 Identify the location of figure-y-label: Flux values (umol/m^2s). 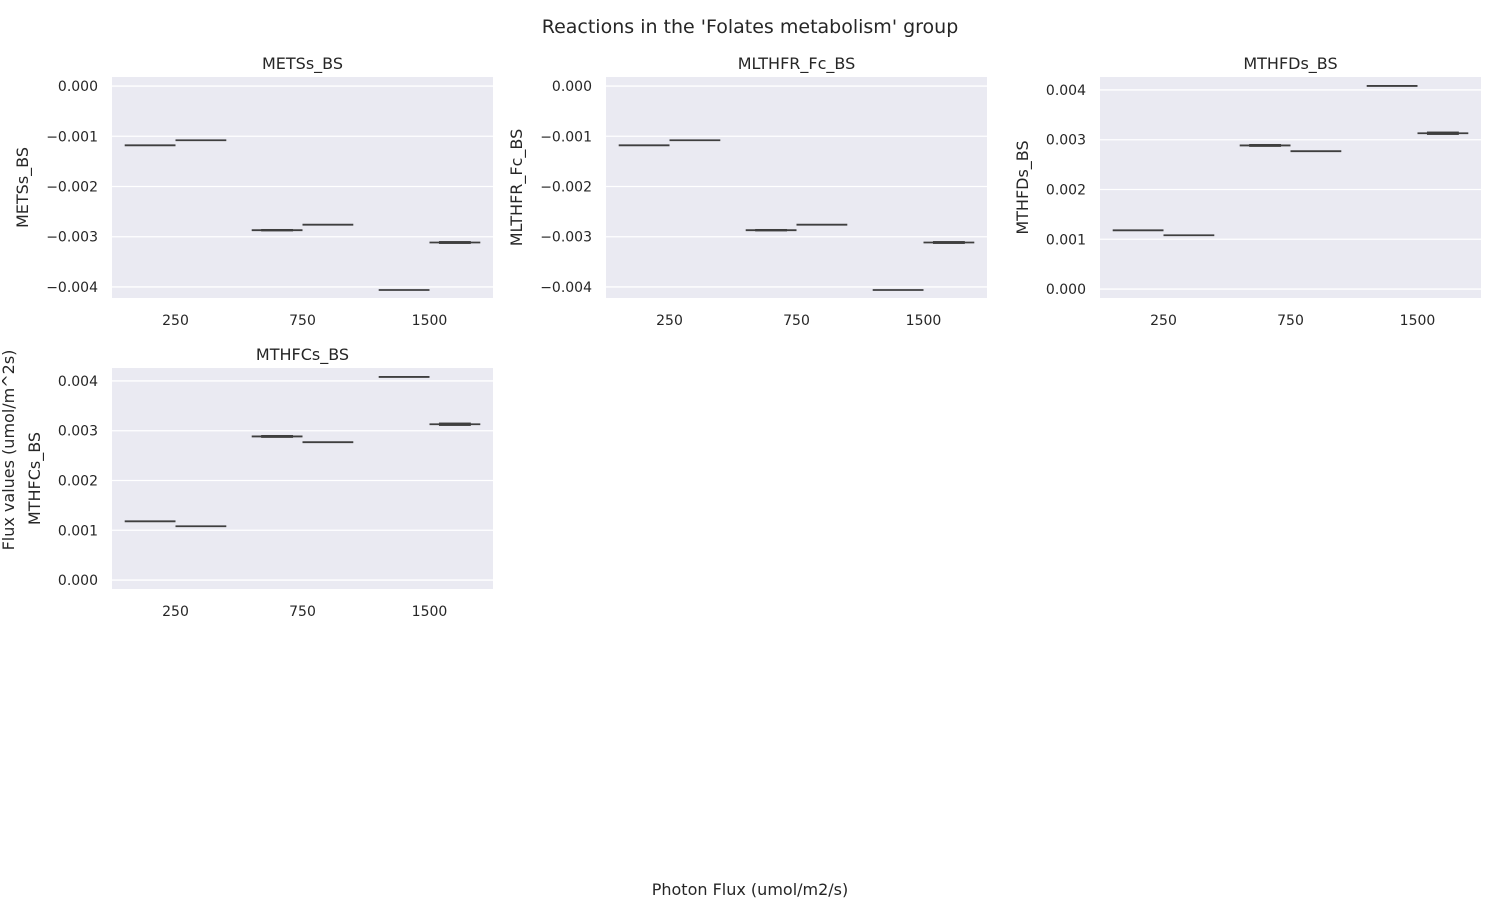
(9, 450).